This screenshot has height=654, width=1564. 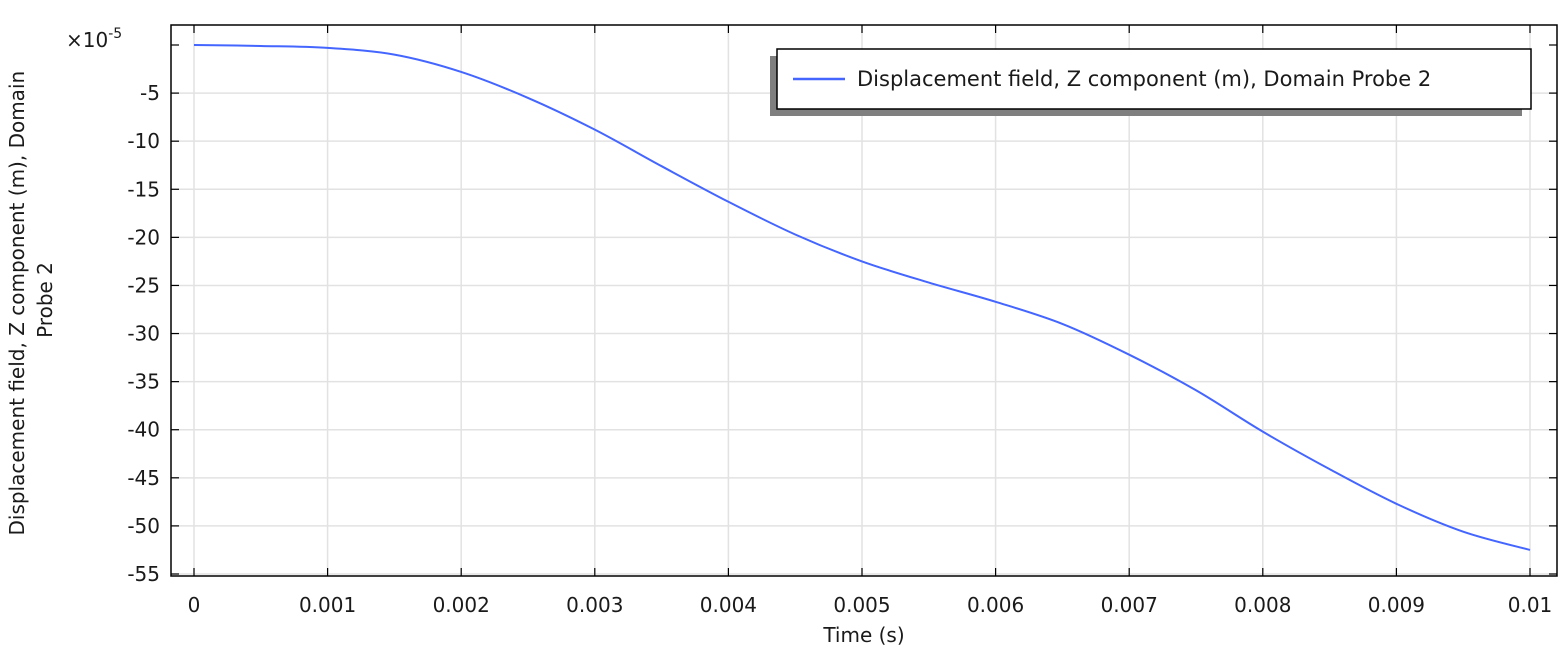 What do you see at coordinates (861, 605) in the screenshot?
I see `x-tick-label: 0.005` at bounding box center [861, 605].